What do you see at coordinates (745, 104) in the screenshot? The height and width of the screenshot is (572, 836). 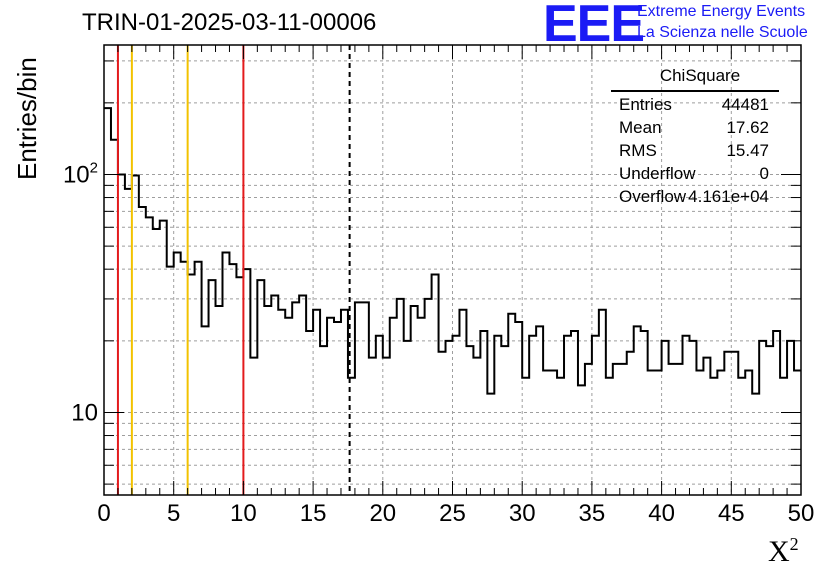 I see `stats-value: 44481` at bounding box center [745, 104].